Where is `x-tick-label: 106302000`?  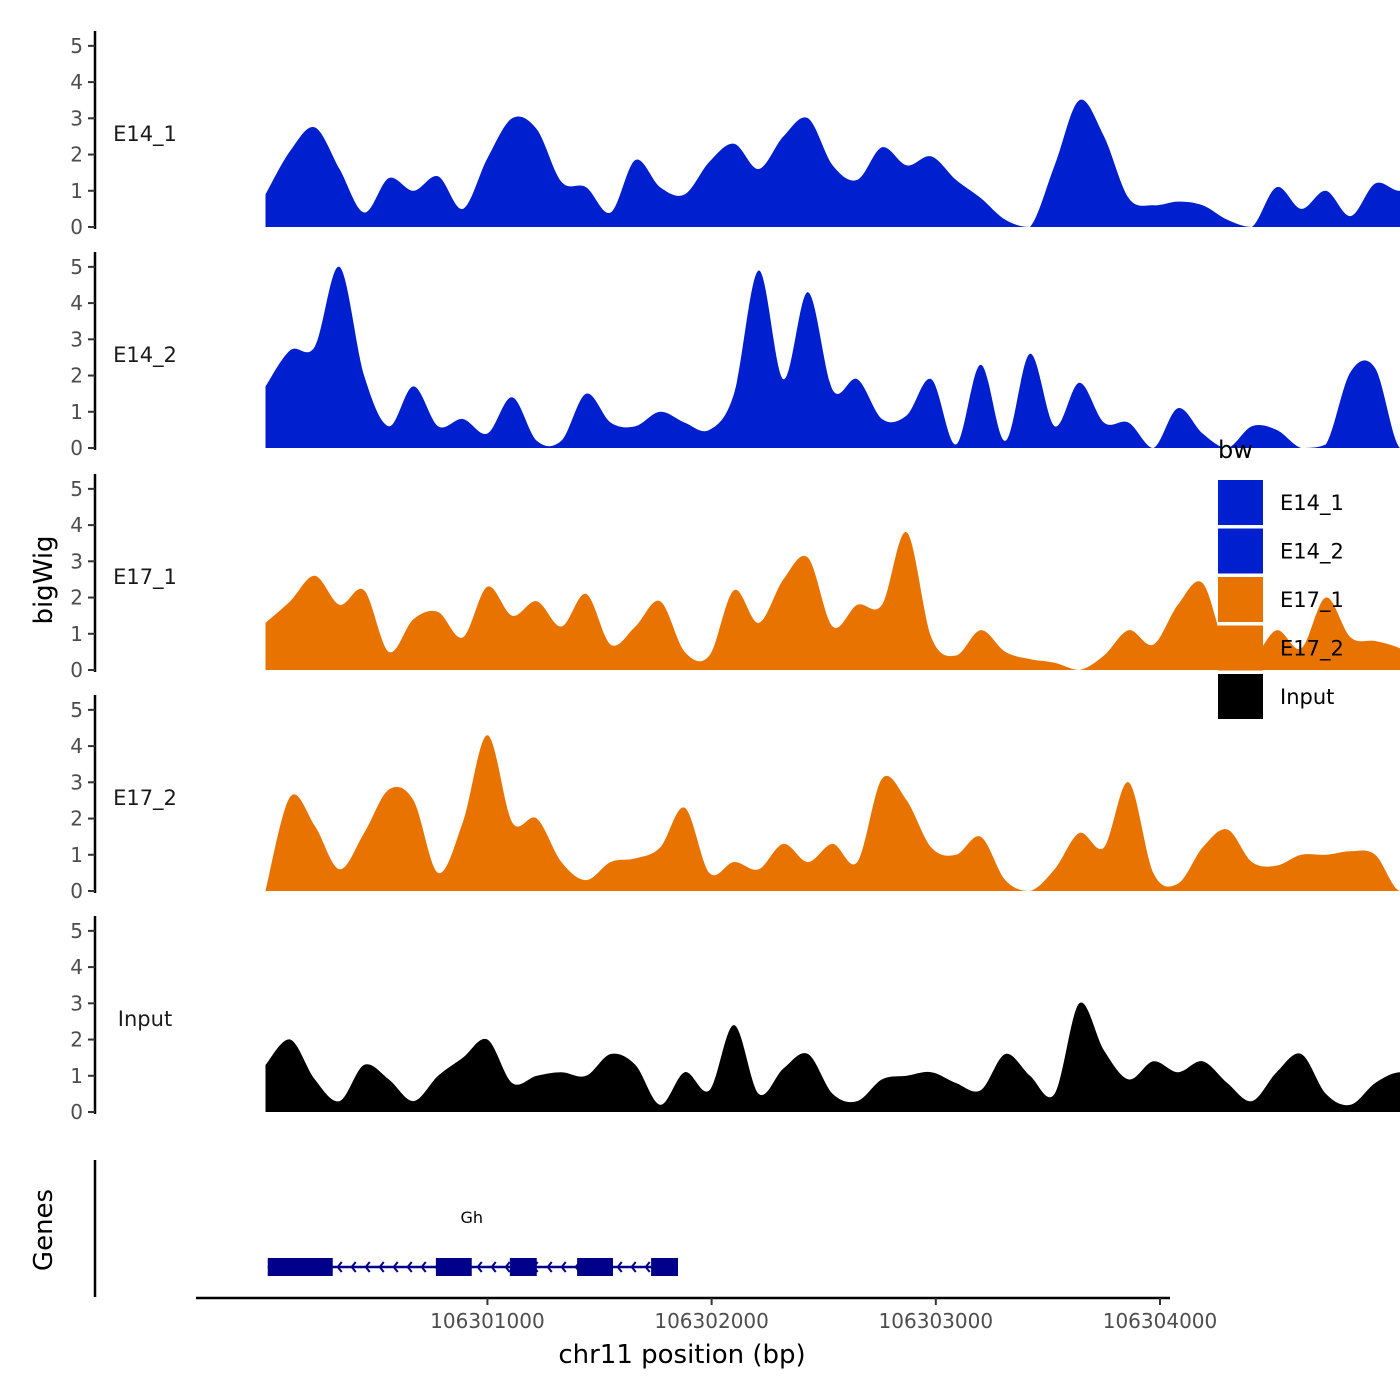
x-tick-label: 106302000 is located at coordinates (711, 1321).